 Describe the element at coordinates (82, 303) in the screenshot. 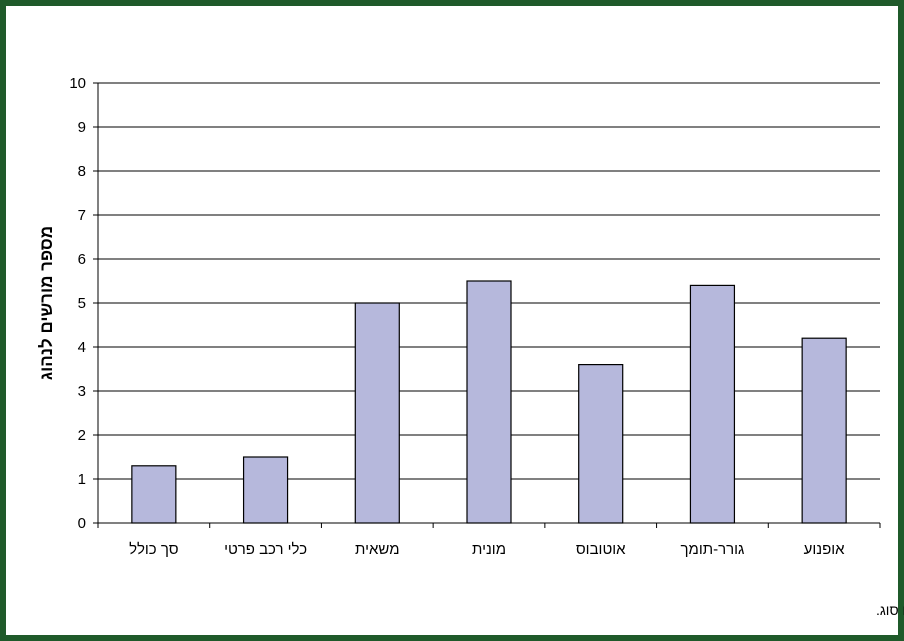

I see `y-tick-label: 5` at that location.